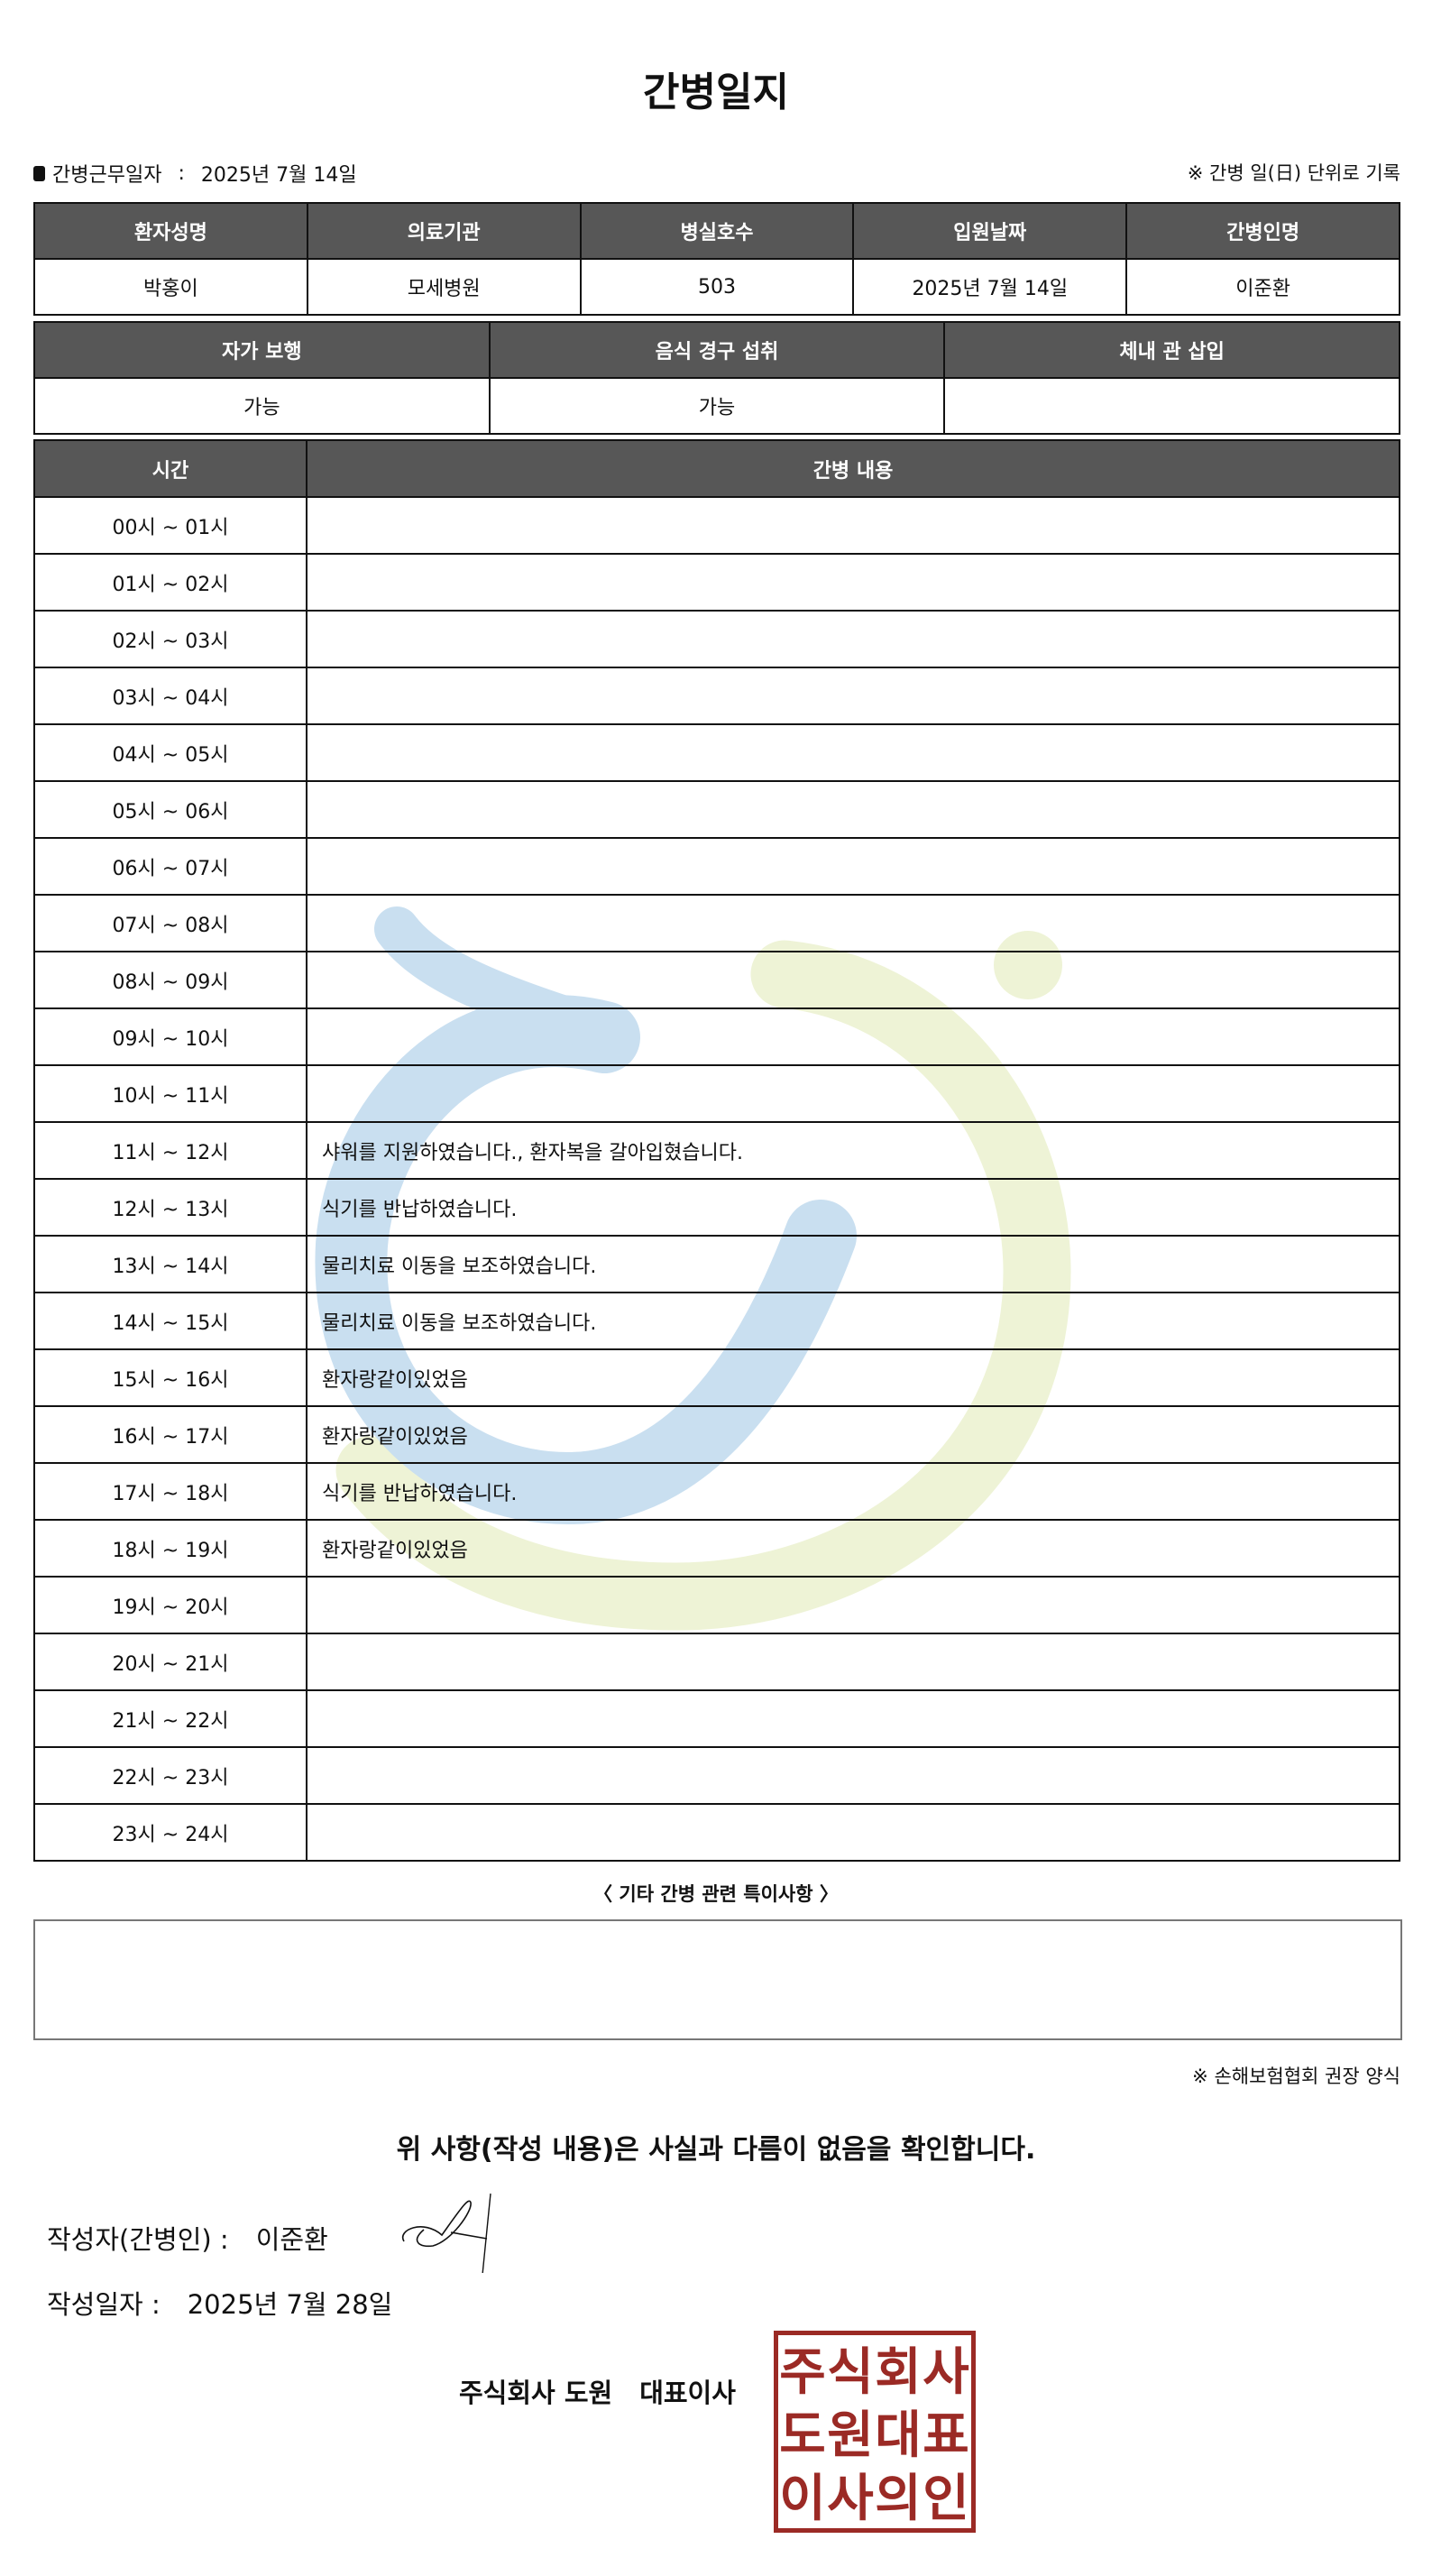  Describe the element at coordinates (990, 231) in the screenshot. I see `header-admission-date: 입원날짜` at that location.